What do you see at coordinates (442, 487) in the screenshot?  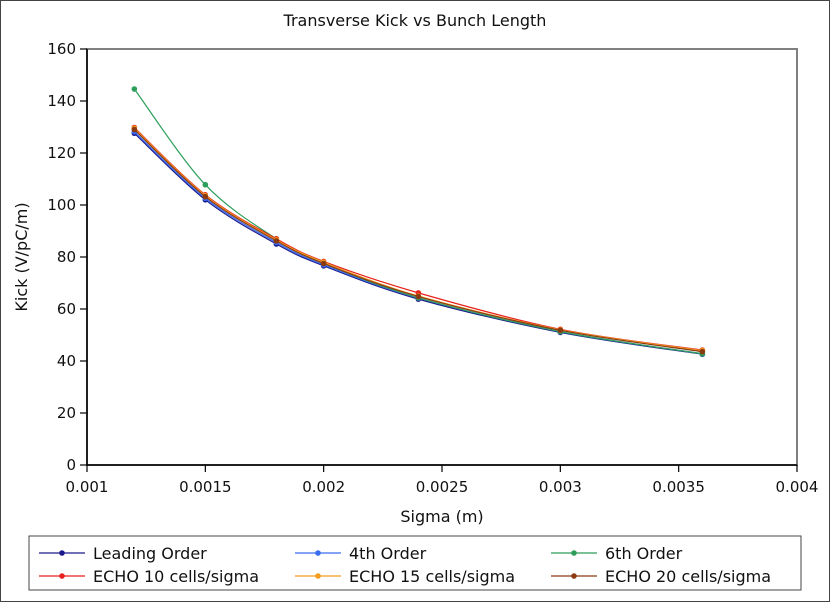 I see `x-tick-label: 0.0025` at bounding box center [442, 487].